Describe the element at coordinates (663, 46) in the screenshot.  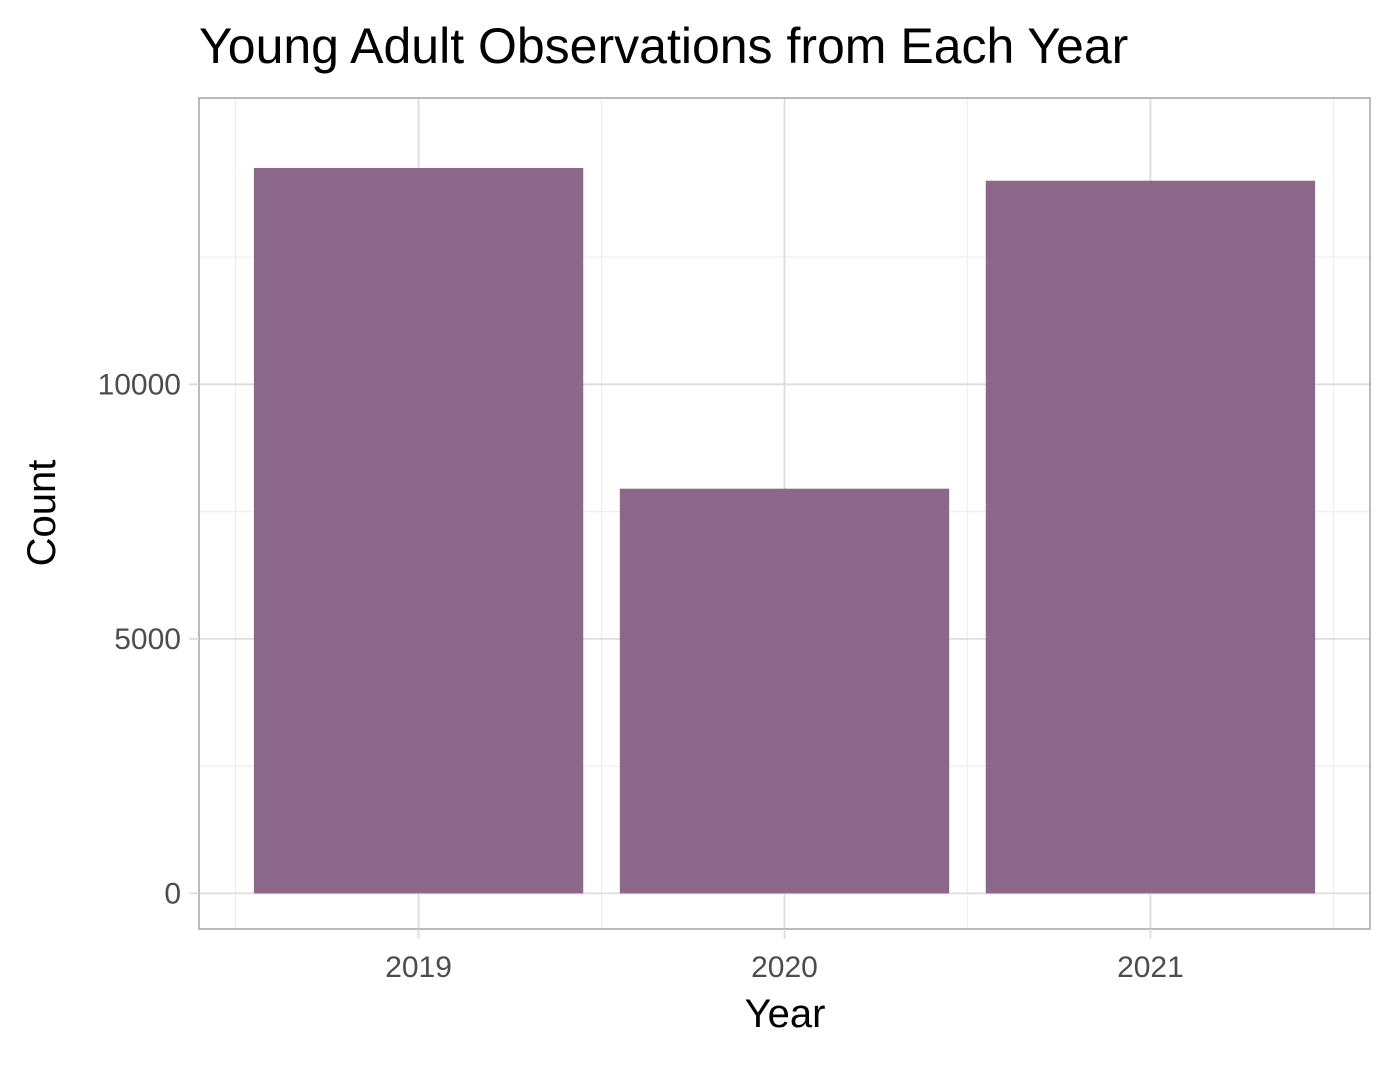
I see `chart-title: Young Adult Observations from Each Year` at that location.